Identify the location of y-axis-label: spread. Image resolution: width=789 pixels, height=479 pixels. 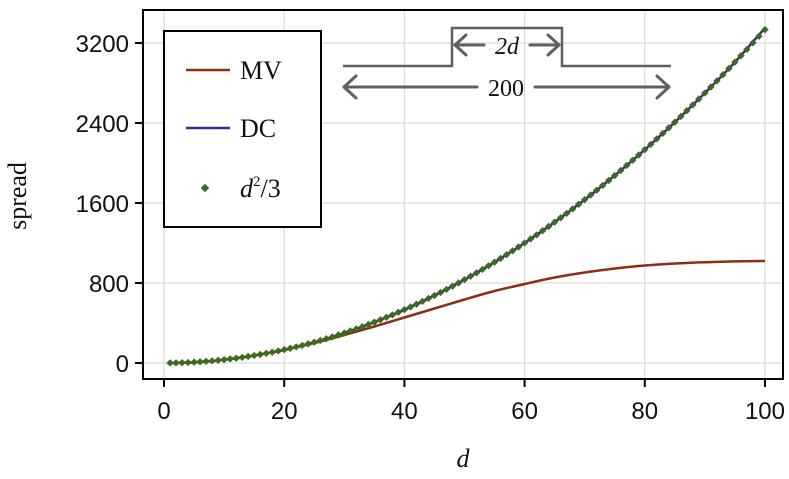
(17, 196).